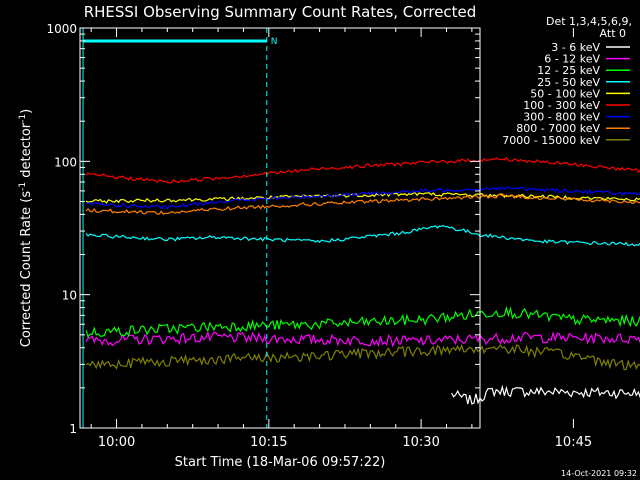 Image resolution: width=640 pixels, height=480 pixels. Describe the element at coordinates (420, 442) in the screenshot. I see `x-tick-label: 10:30` at that location.